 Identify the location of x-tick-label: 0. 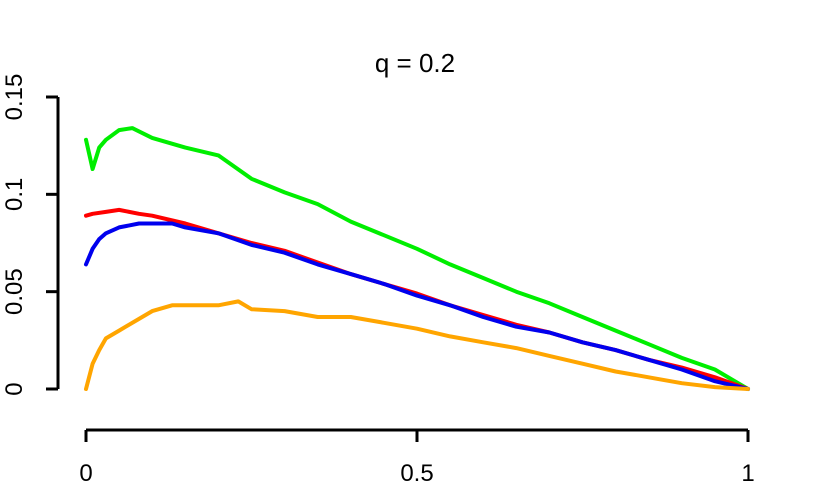
(85, 473).